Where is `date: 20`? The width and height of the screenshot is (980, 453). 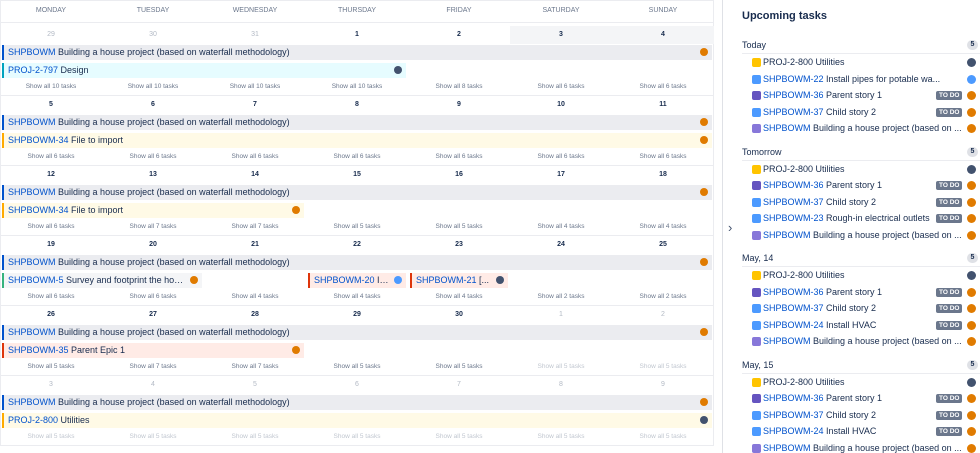
date: 20 is located at coordinates (153, 244).